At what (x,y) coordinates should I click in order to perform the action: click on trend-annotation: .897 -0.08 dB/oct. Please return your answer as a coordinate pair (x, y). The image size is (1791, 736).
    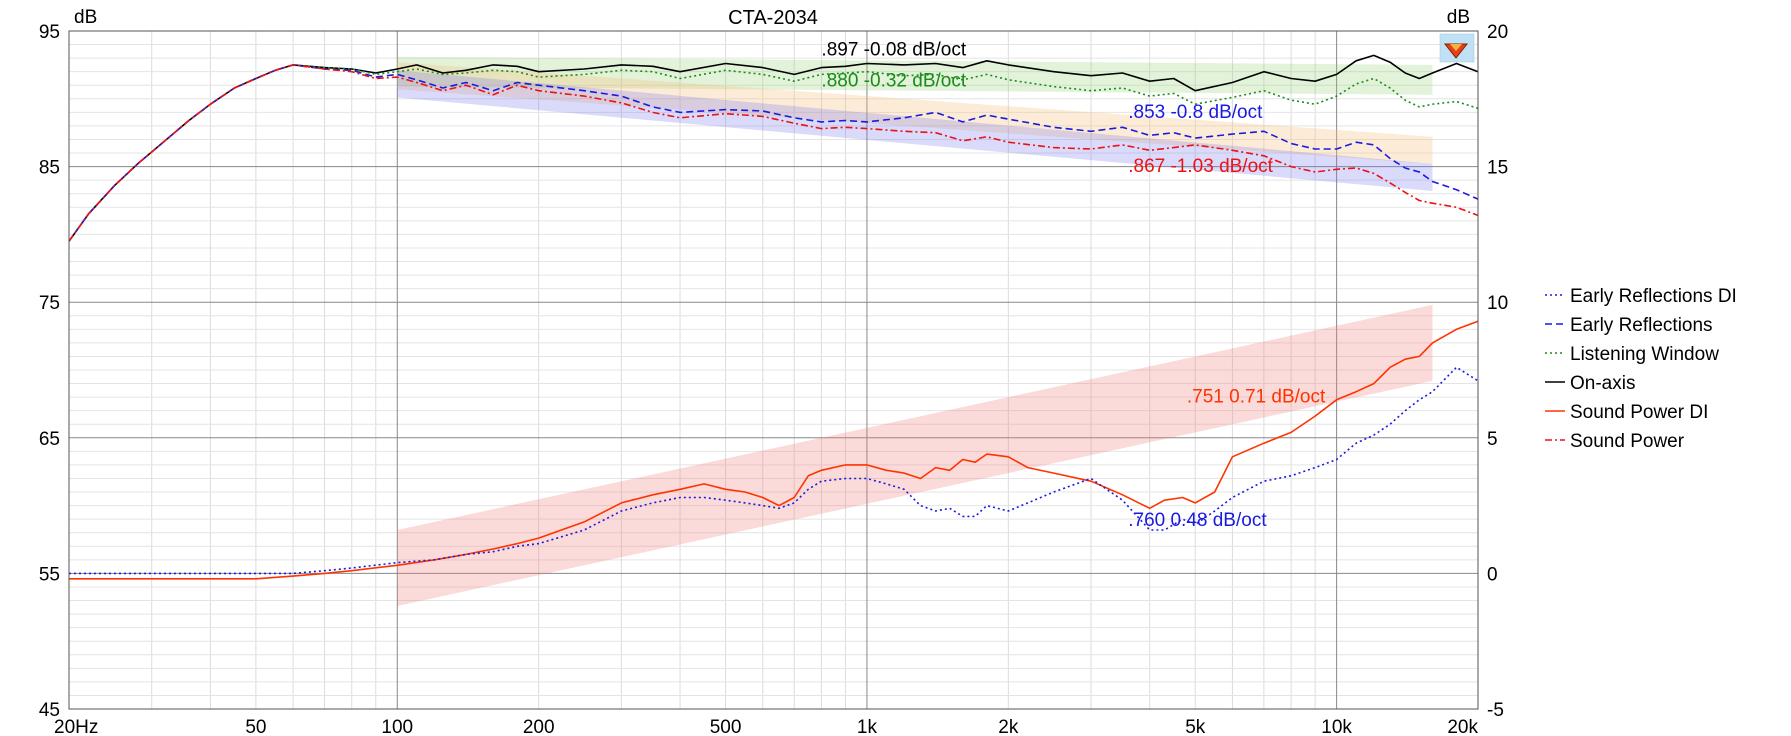
    Looking at the image, I should click on (893, 49).